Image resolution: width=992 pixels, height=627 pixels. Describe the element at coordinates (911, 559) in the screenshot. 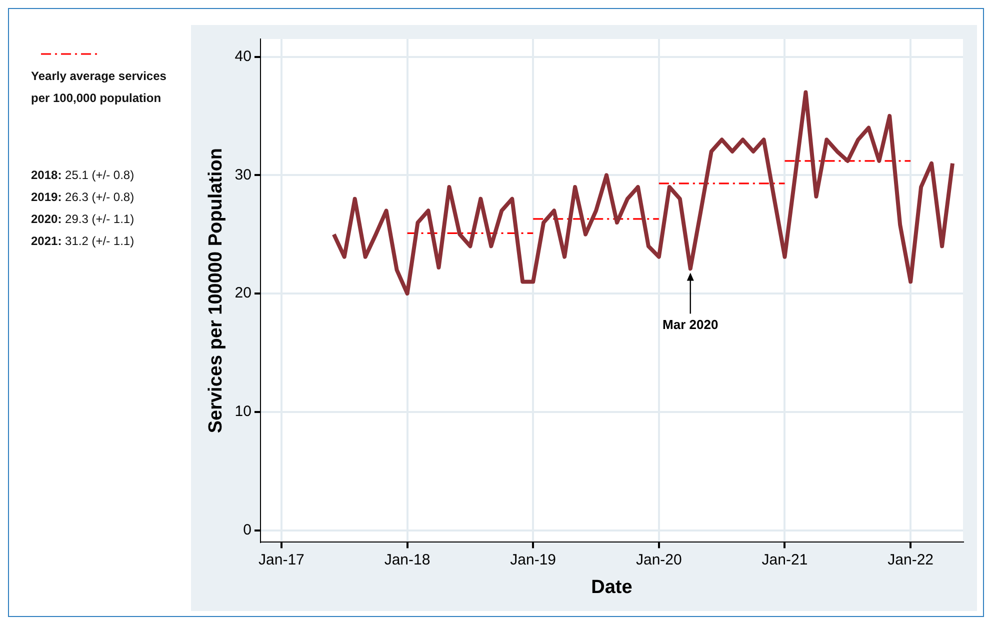

I see `x-tick-label: Jan-22` at that location.